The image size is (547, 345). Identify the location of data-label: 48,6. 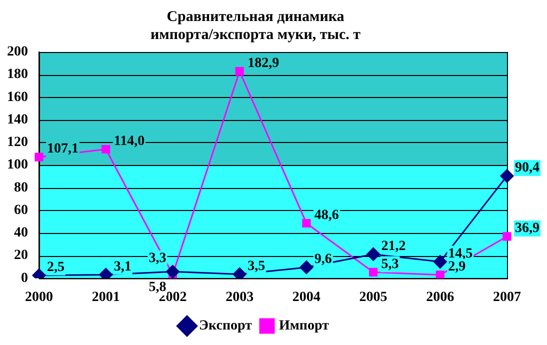
(326, 215).